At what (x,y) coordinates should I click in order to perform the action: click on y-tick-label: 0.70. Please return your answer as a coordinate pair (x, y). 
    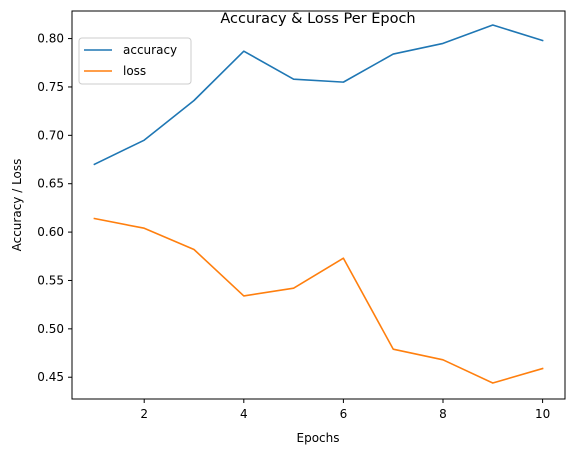
    Looking at the image, I should click on (50, 135).